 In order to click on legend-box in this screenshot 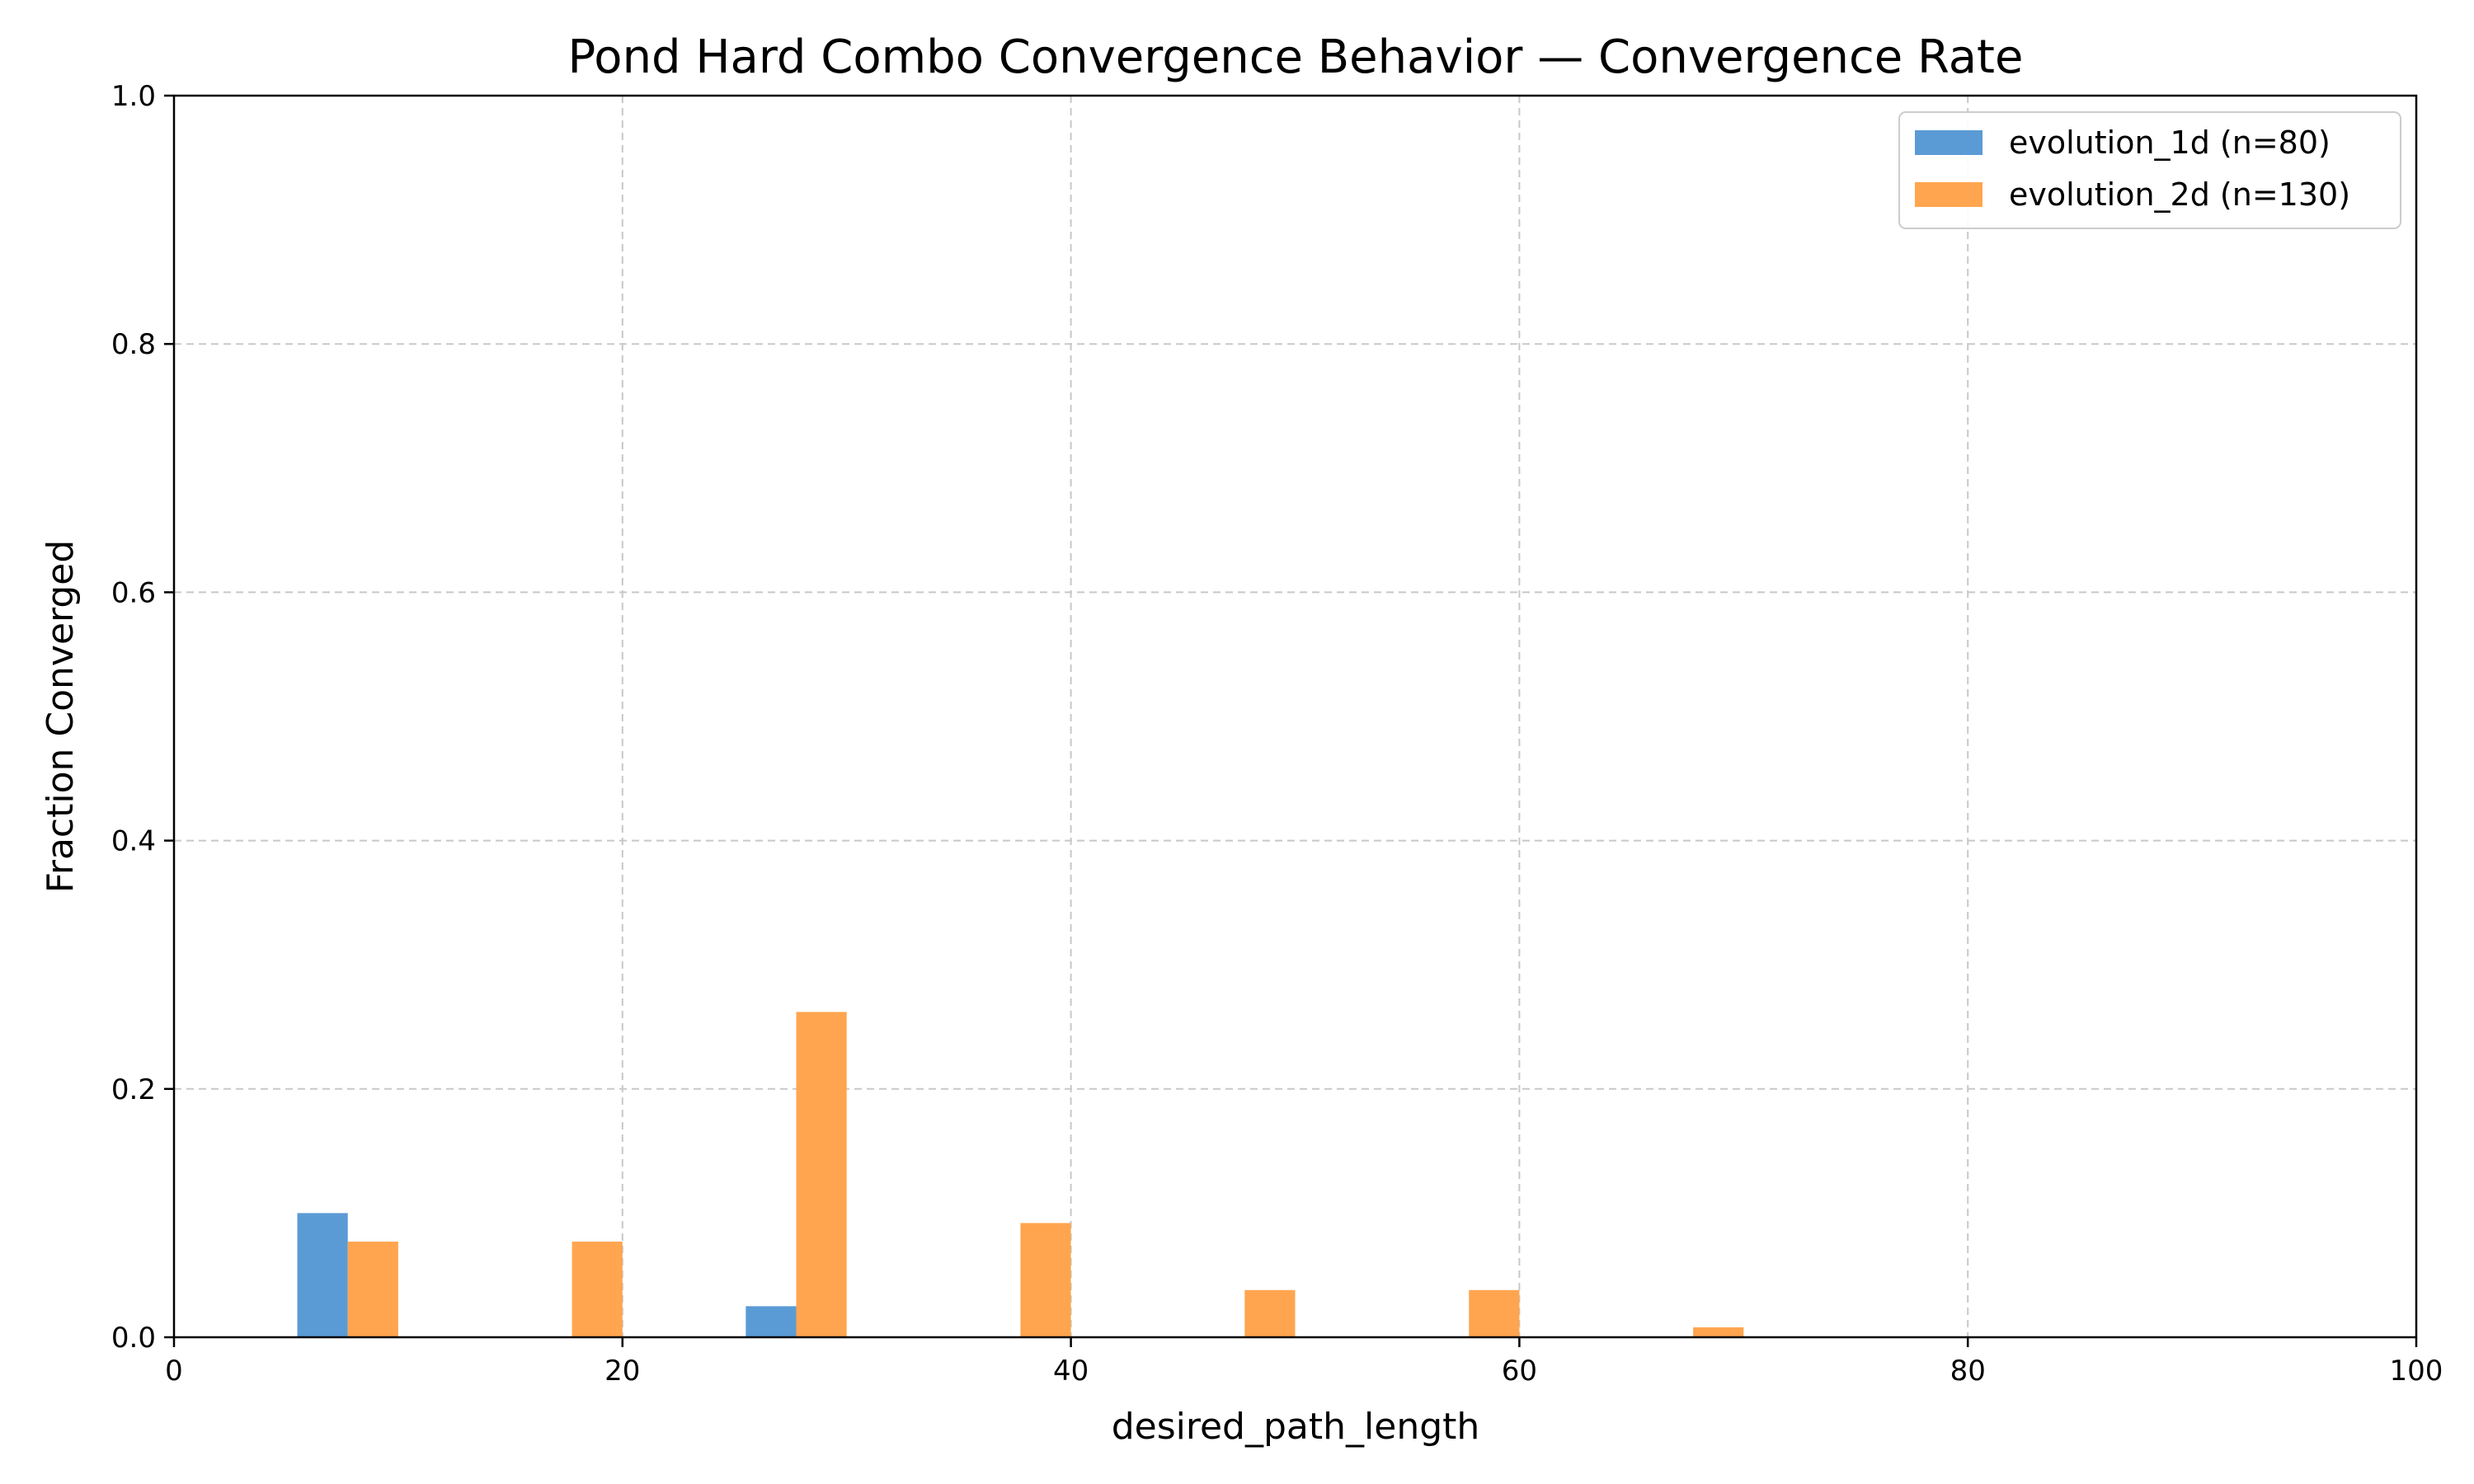, I will do `click(2149, 170)`.